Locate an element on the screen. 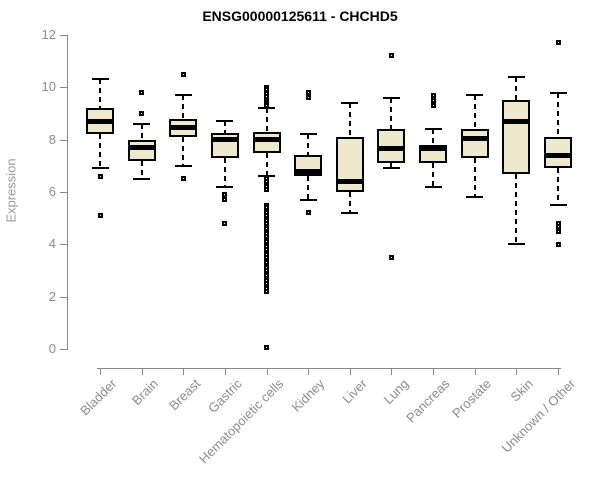 The width and height of the screenshot is (600, 500). y-tick-label: 2 is located at coordinates (52, 296).